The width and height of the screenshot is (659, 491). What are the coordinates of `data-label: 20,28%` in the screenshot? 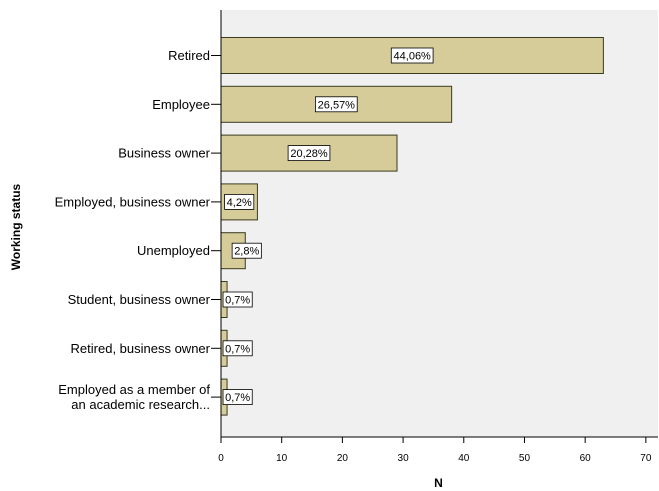 It's located at (309, 154).